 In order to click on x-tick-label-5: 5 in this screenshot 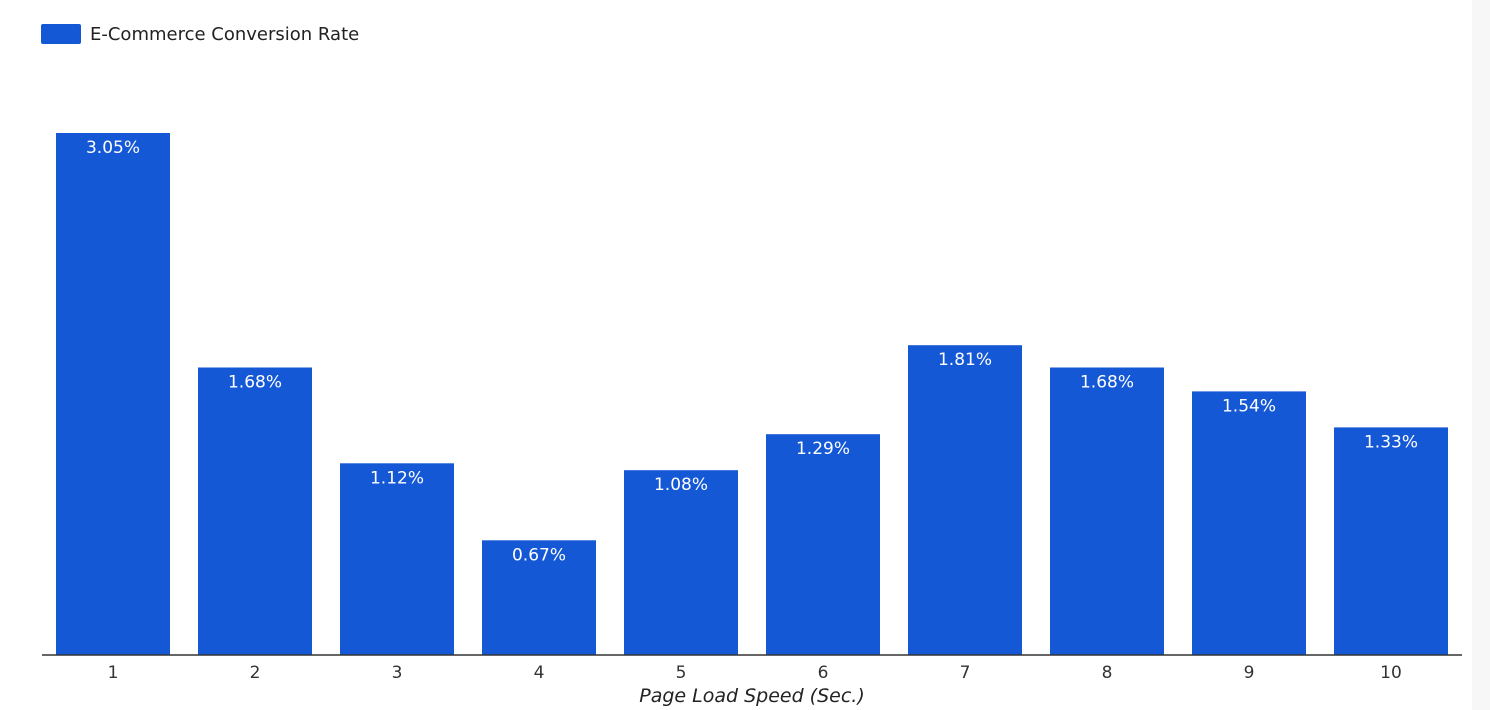, I will do `click(681, 673)`.